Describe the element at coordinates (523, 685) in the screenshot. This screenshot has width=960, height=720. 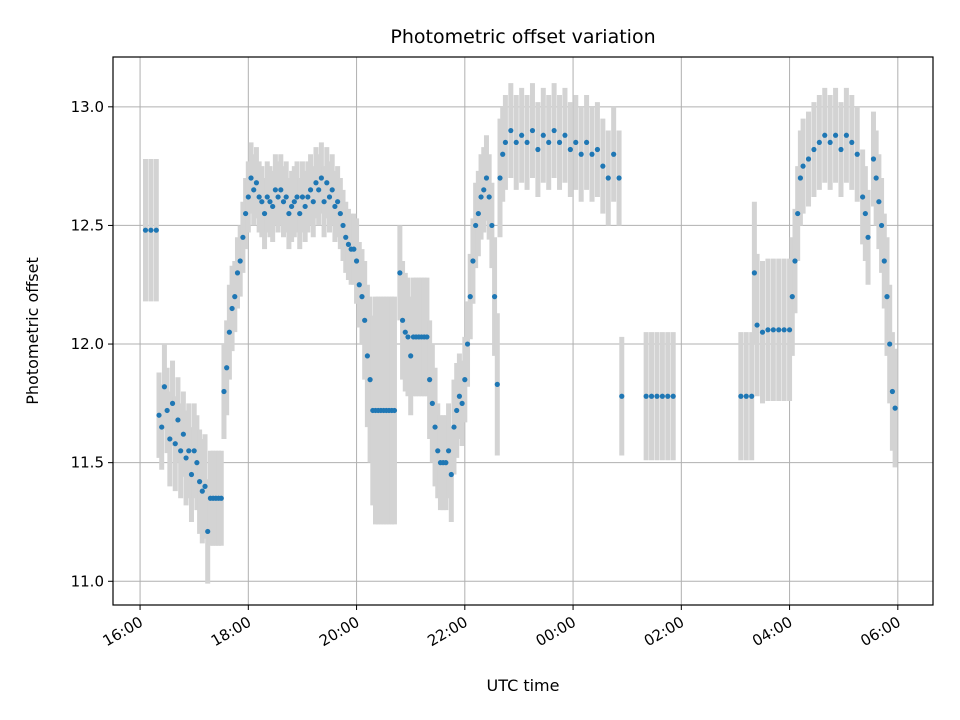
I see `x-axis-title: UTC time` at that location.